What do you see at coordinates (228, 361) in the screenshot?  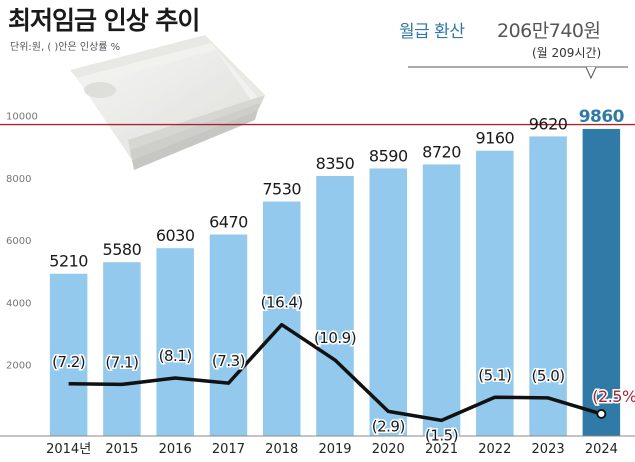 I see `growth-rate-label: (7.3)` at bounding box center [228, 361].